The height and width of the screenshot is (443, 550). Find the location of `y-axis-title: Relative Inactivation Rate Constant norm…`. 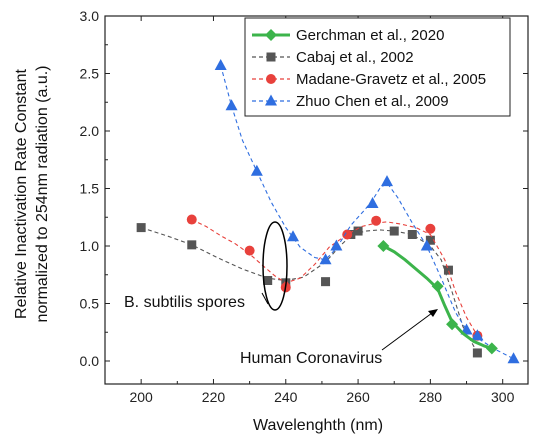

y-axis-title: Relative Inactivation Rate Constant norm… is located at coordinates (32, 193).